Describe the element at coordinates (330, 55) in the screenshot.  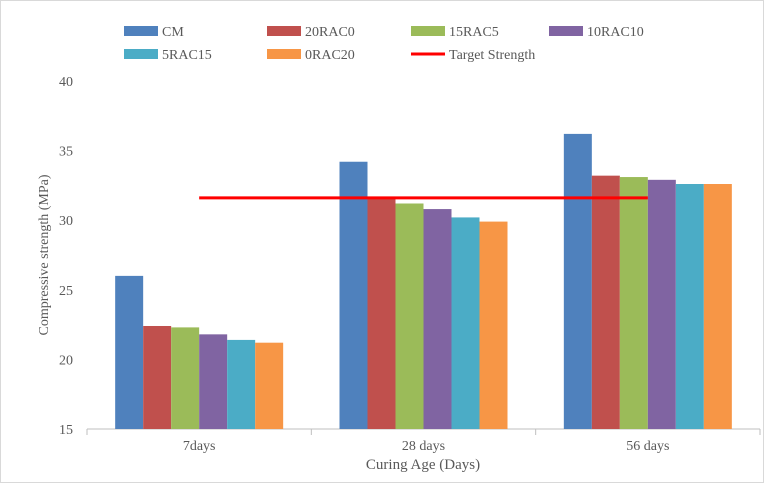
I see `legend-label: 0RAC20` at that location.